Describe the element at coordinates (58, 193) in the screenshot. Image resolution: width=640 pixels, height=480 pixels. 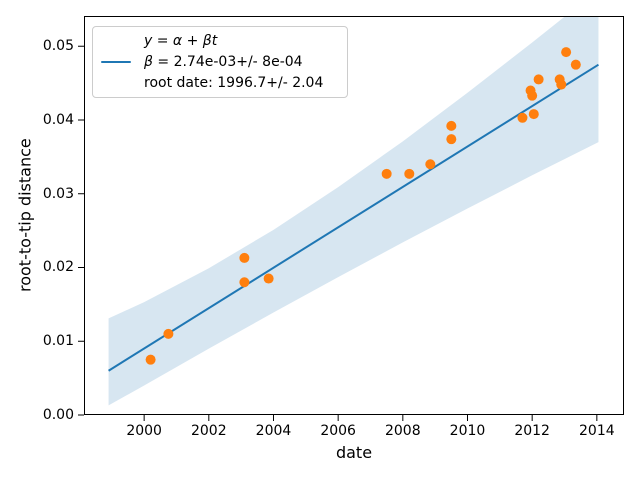
I see `y-tick-label: 0.03` at that location.